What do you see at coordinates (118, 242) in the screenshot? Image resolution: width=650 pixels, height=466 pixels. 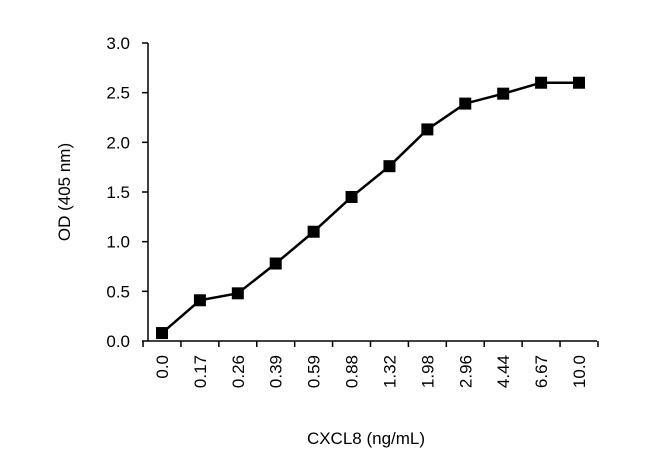 I see `y-tick-label: 1.0` at bounding box center [118, 242].